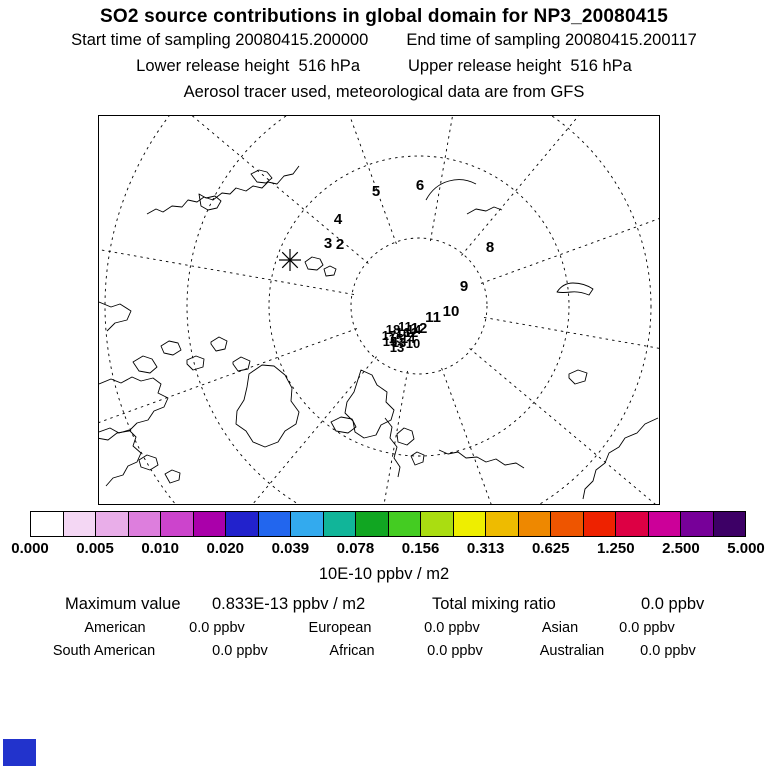  What do you see at coordinates (123, 604) in the screenshot?
I see `max-value-label: Maximum value` at bounding box center [123, 604].